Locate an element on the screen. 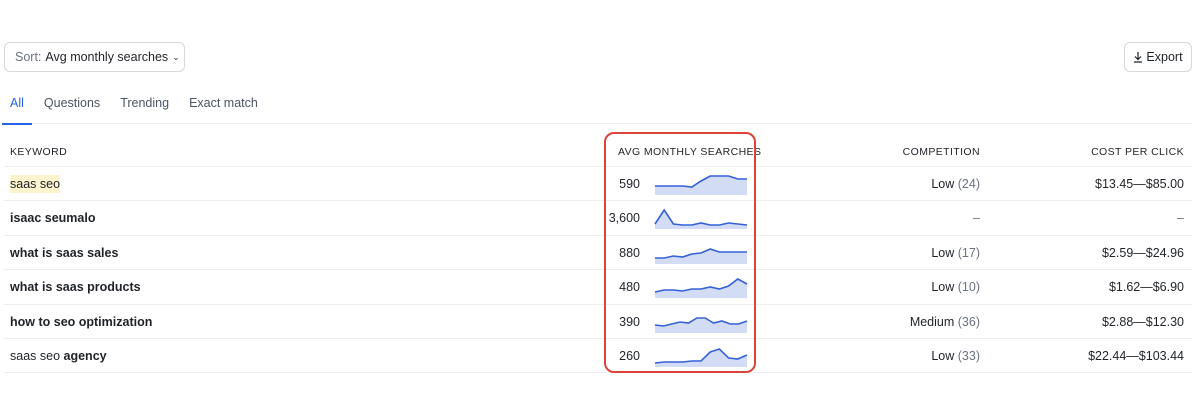  column-header-keyword: KEYWORD is located at coordinates (39, 152).